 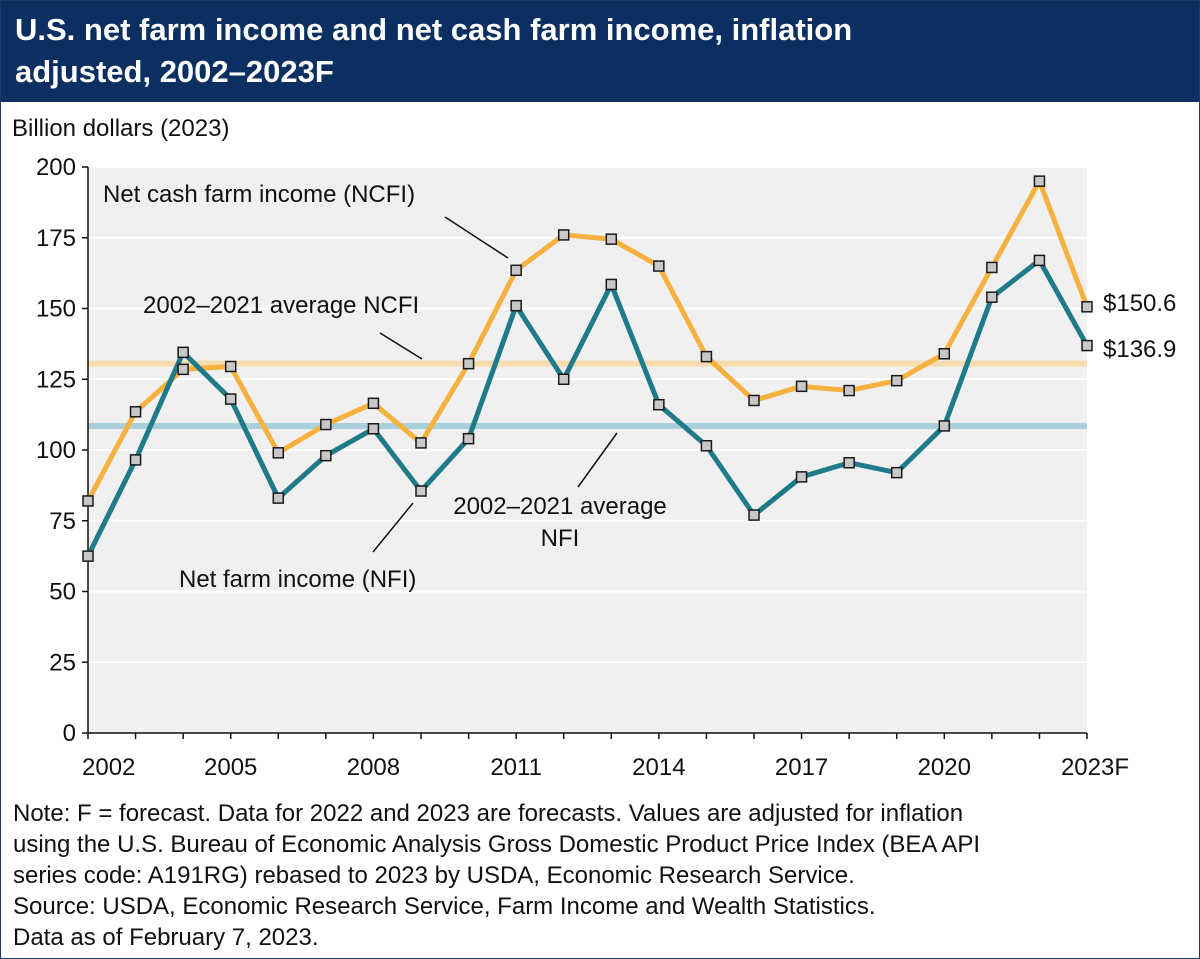 What do you see at coordinates (69, 733) in the screenshot?
I see `y-tick-label-0: 0` at bounding box center [69, 733].